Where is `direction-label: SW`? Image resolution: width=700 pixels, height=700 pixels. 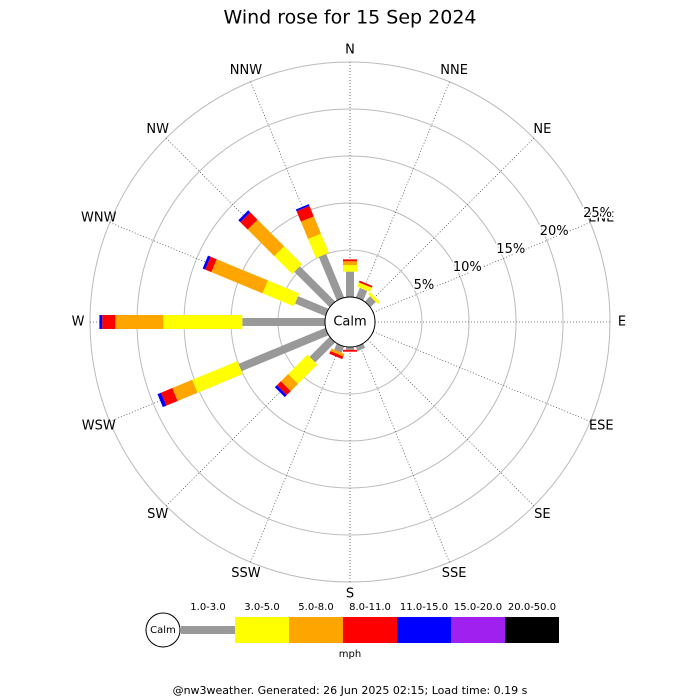 direction-label: SW is located at coordinates (157, 514).